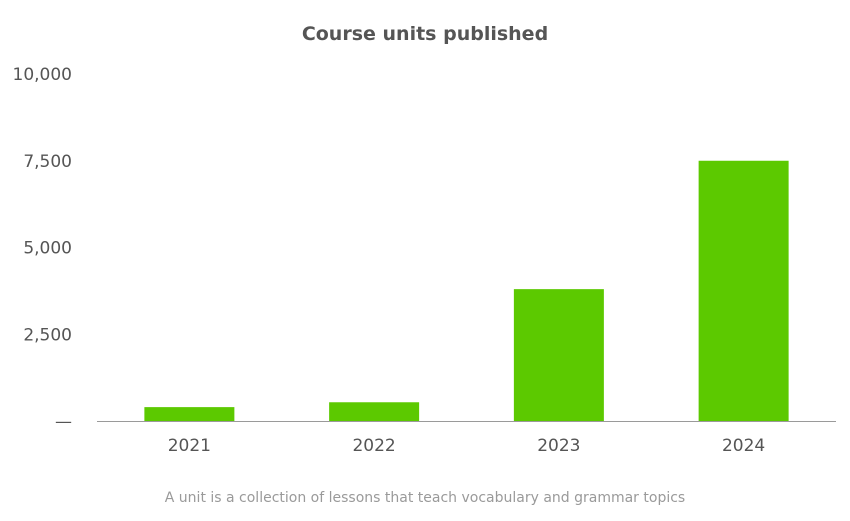 The height and width of the screenshot is (521, 850). Describe the element at coordinates (63, 422) in the screenshot. I see `y-tick-label: —` at that location.